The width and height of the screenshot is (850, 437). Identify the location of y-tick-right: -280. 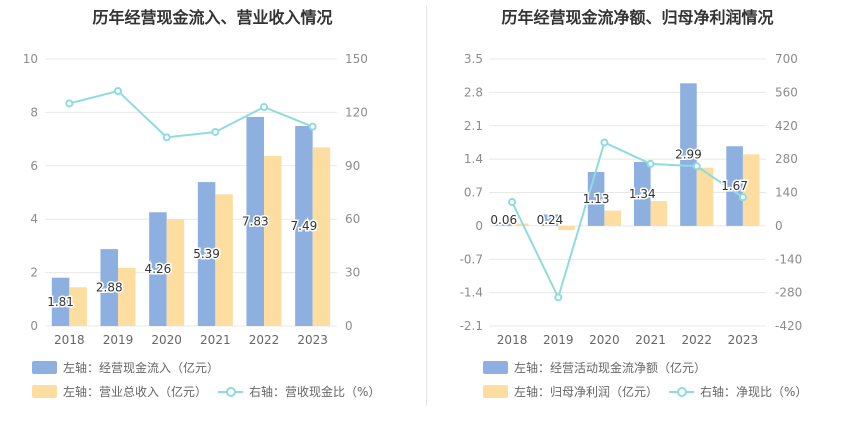
(788, 293).